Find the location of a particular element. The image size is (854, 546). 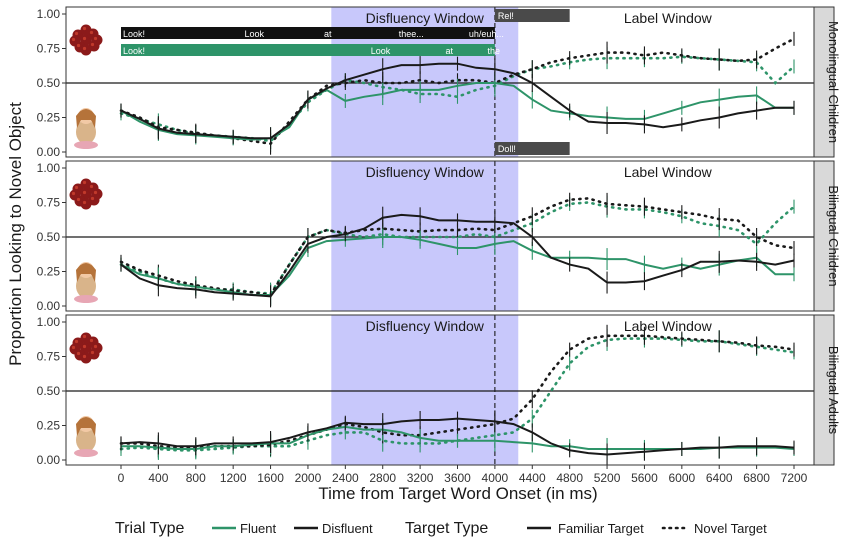

x-tick-label: 6000 is located at coordinates (681, 478).